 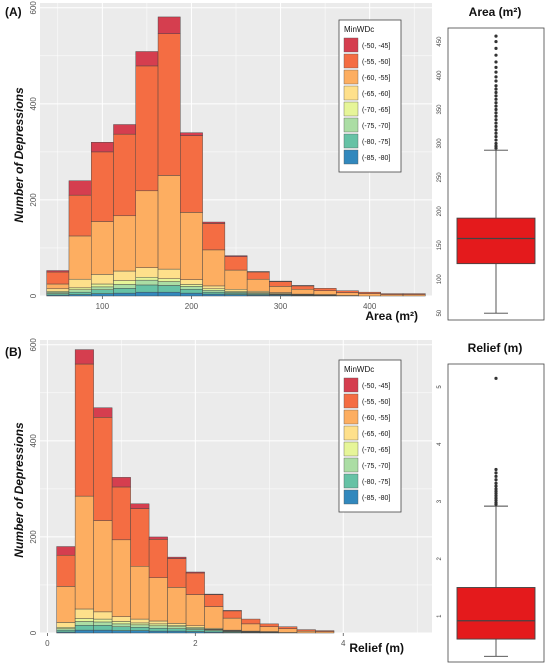 What do you see at coordinates (33, 200) in the screenshot?
I see `area-y-tick-label: 200` at bounding box center [33, 200].